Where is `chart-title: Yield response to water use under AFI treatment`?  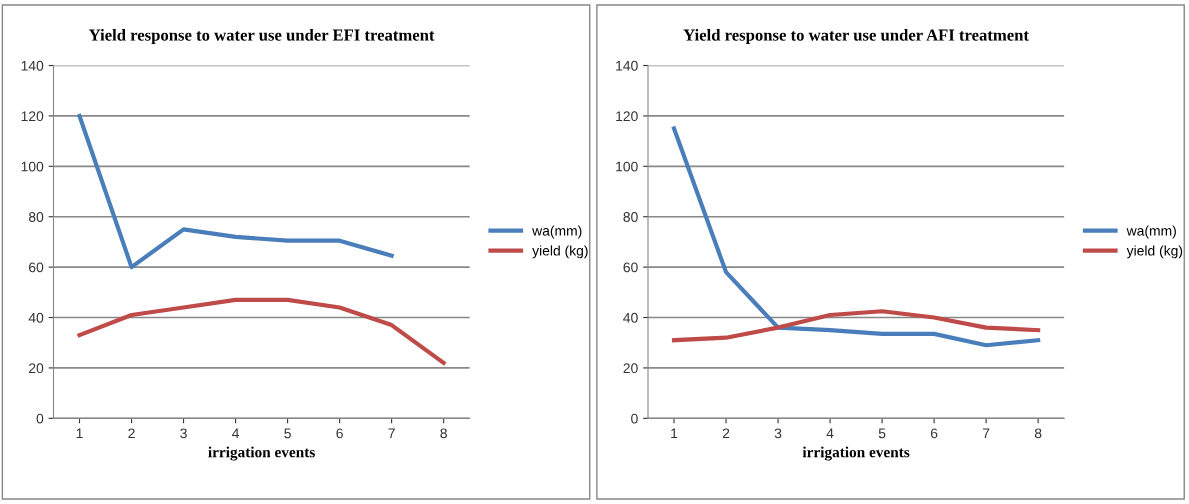 chart-title: Yield response to water use under AFI treatment is located at coordinates (856, 36).